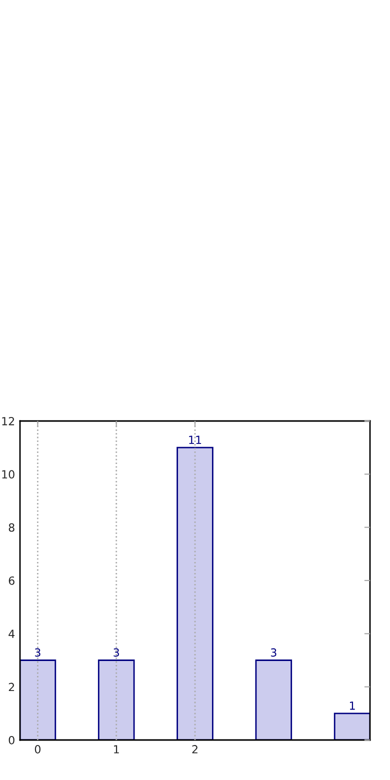 This screenshot has height=780, width=390. I want to click on data-label: 11, so click(195, 440).